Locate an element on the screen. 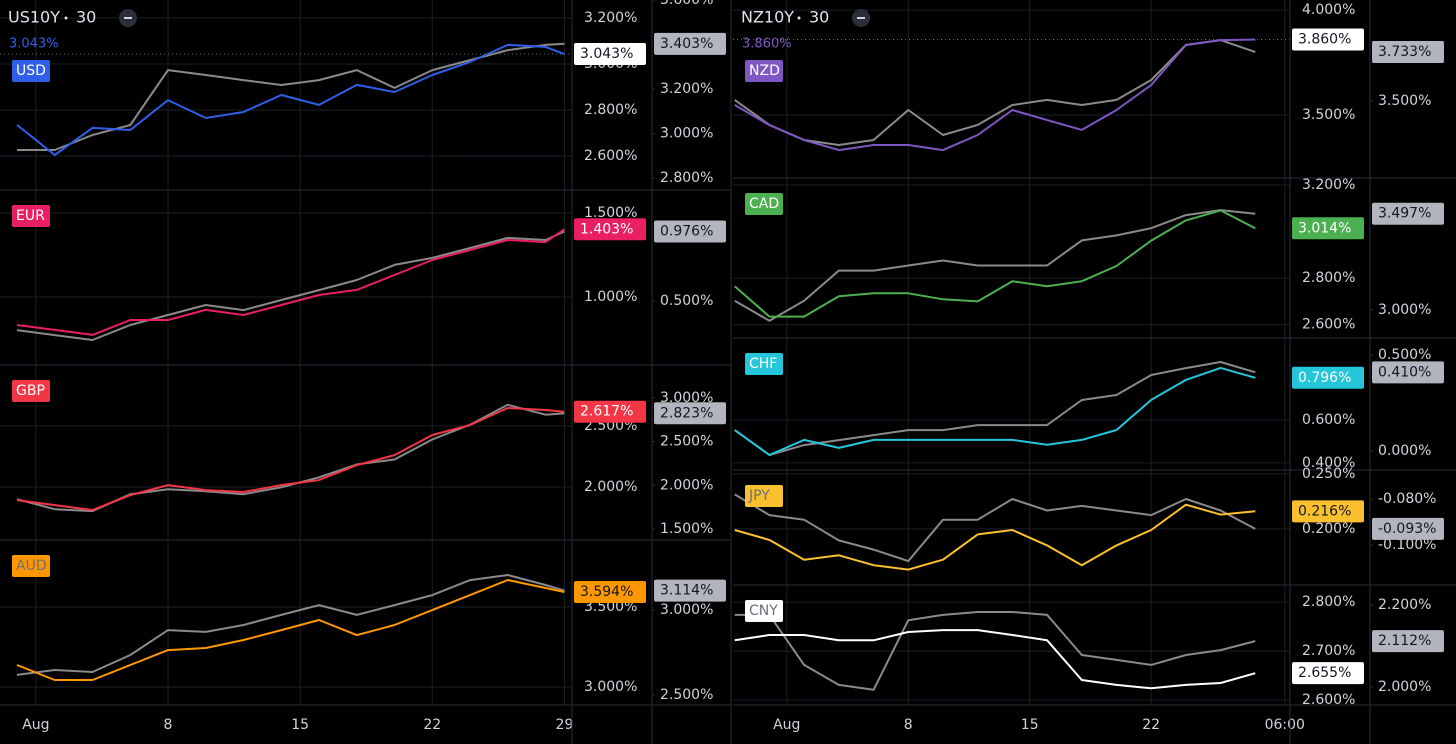 This screenshot has height=744, width=1456. y-tick-label: 1.500% is located at coordinates (610, 213).